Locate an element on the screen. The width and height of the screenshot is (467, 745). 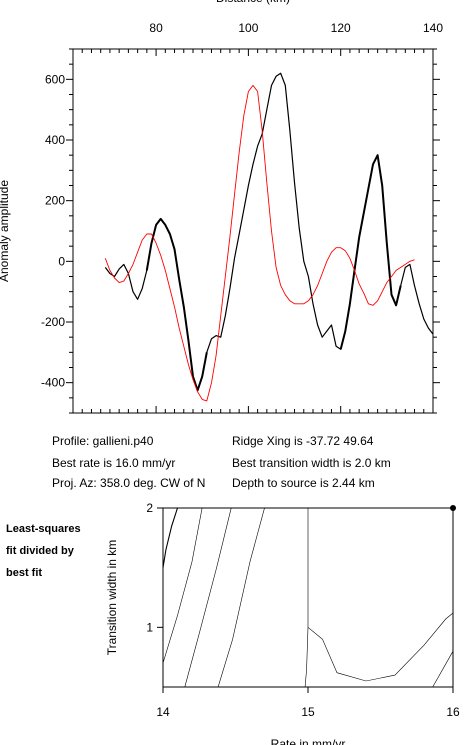
side-note-line-3: best fit is located at coordinates (24, 573).